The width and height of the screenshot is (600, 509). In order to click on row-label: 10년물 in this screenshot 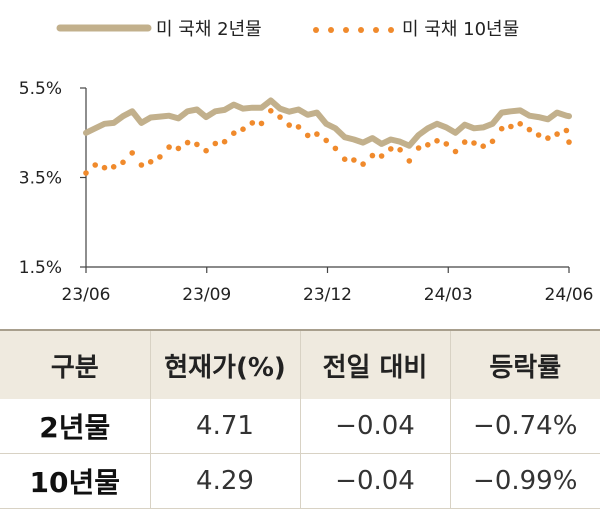, I will do `click(75, 481)`.